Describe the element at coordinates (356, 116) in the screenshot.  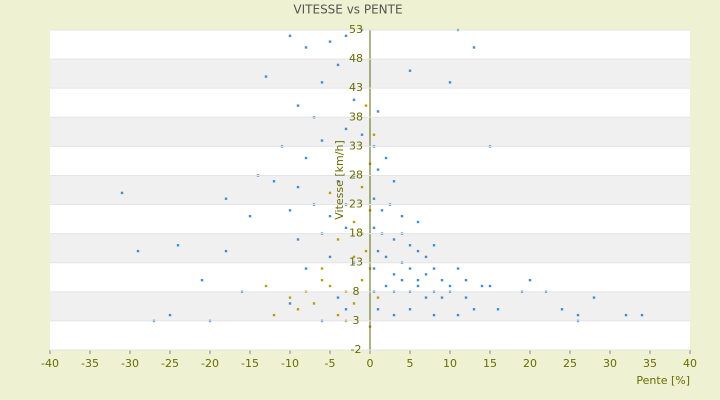
I see `y-tick-label: 38` at that location.